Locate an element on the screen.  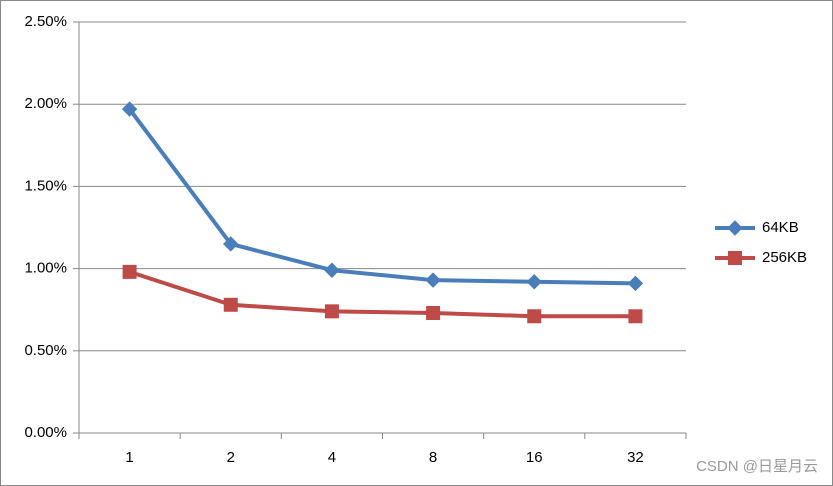
legend-label: 256KB is located at coordinates (784, 257).